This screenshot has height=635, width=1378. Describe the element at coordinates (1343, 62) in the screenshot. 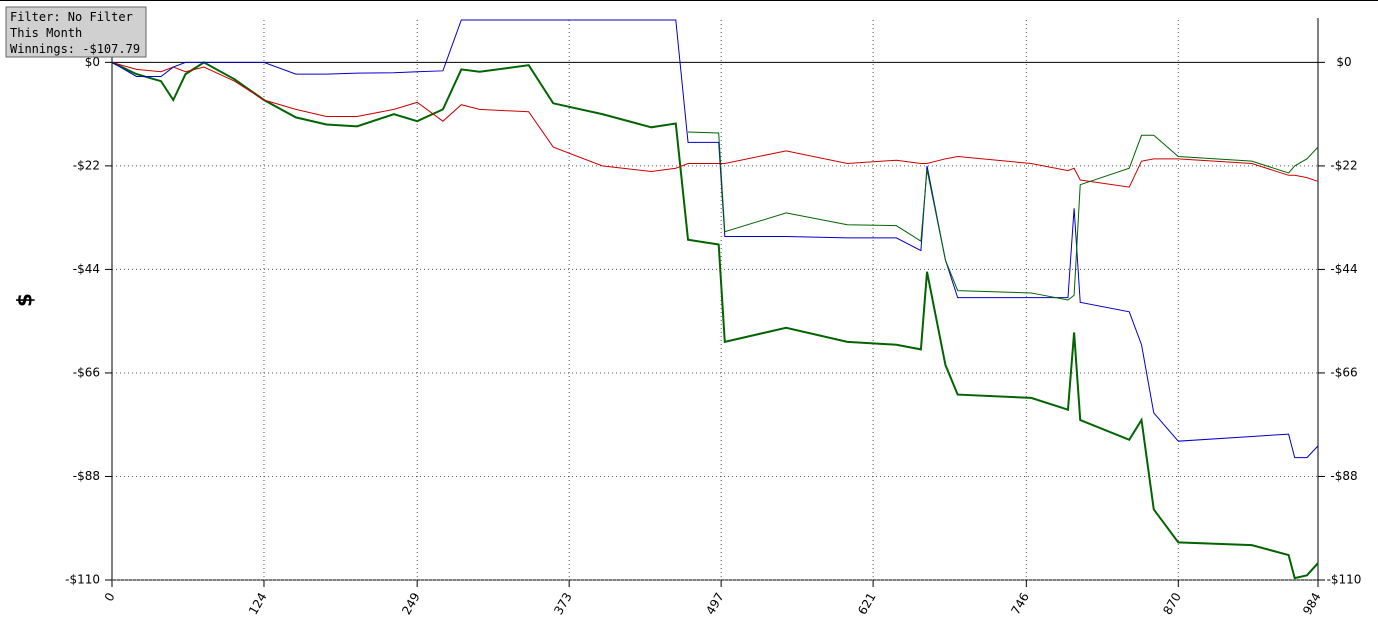

I see `y-tick-label-right: $0` at that location.